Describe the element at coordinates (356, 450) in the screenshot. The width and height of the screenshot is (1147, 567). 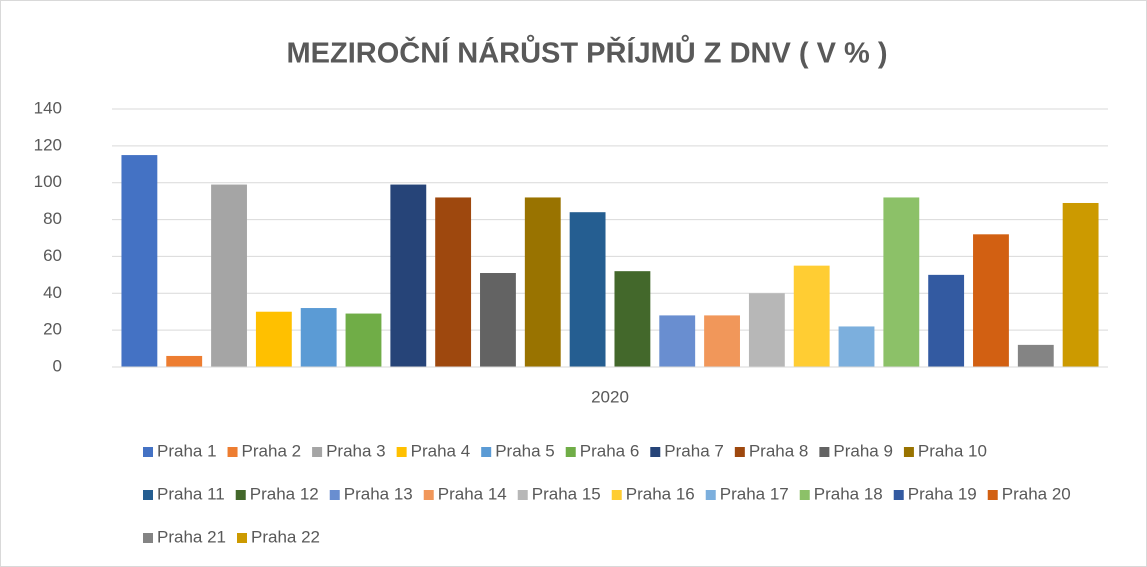
I see `legend-label: Praha 3` at that location.